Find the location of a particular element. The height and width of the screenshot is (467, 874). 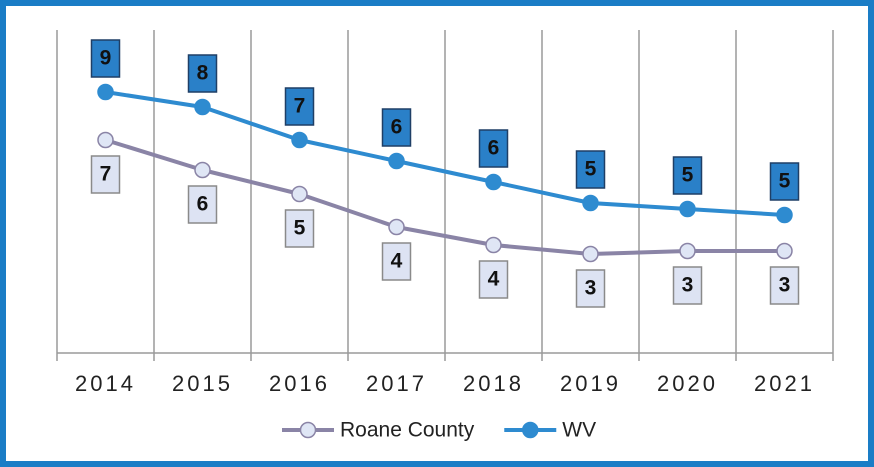

legend-label: WV is located at coordinates (579, 430).